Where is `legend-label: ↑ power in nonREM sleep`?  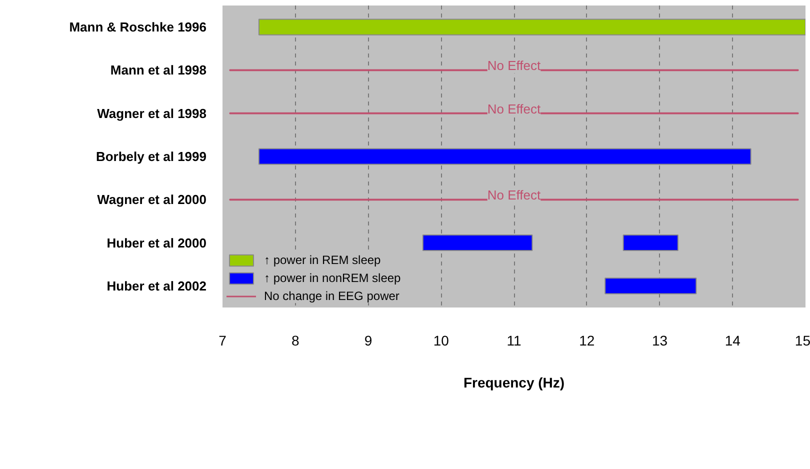
legend-label: ↑ power in nonREM sleep is located at coordinates (332, 278).